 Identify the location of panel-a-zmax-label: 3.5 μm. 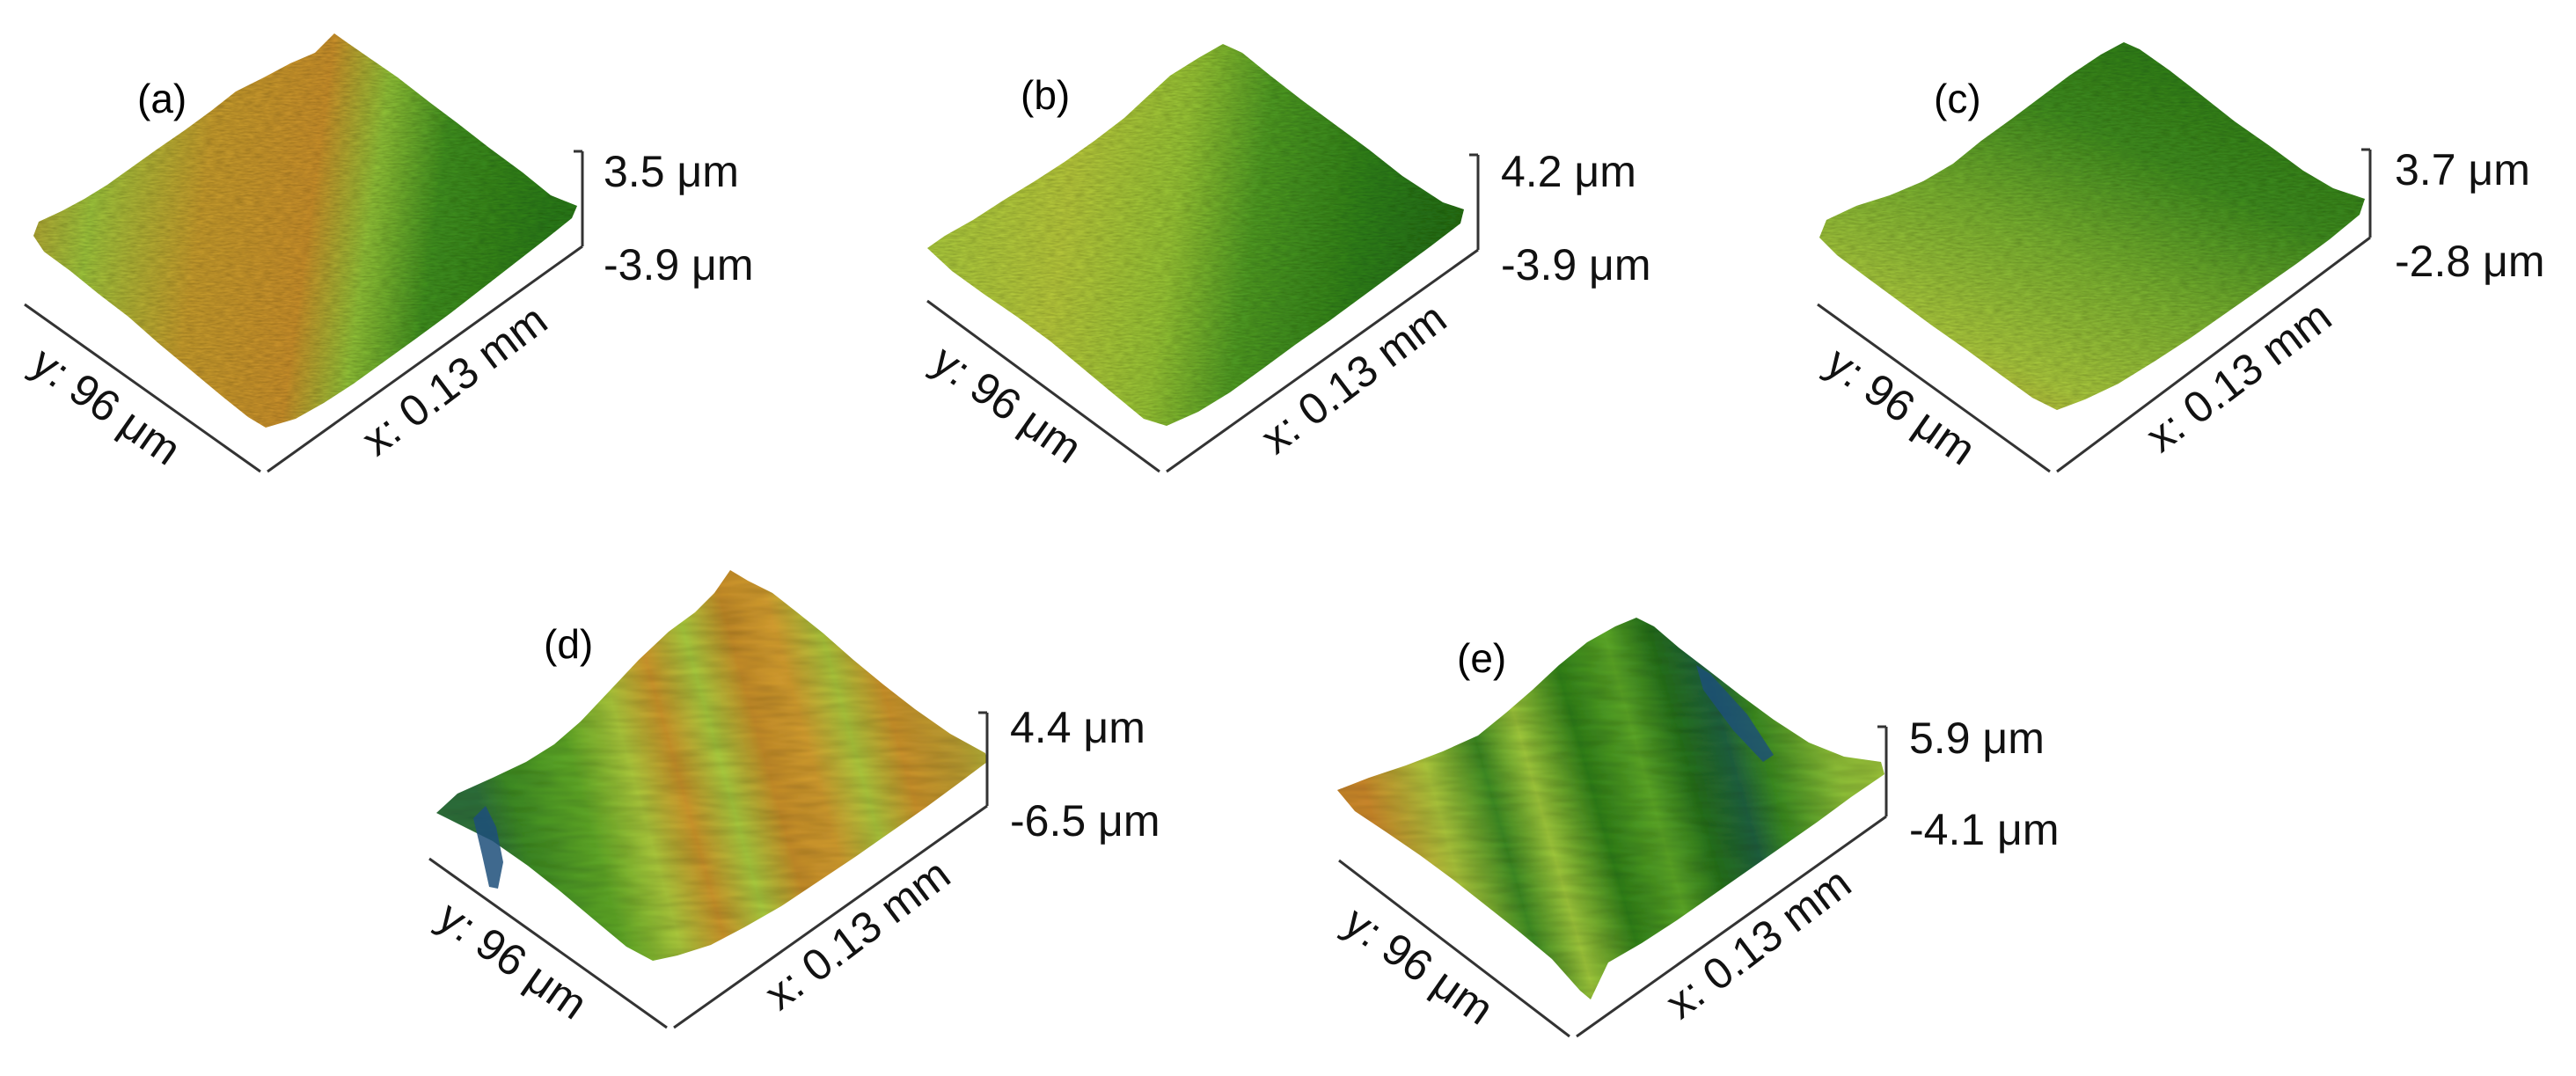
(671, 171).